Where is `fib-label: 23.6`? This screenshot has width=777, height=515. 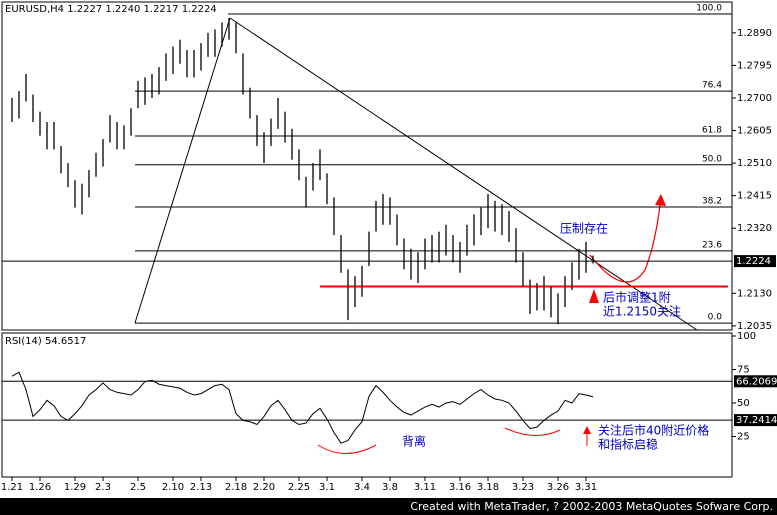 fib-label: 23.6 is located at coordinates (712, 245).